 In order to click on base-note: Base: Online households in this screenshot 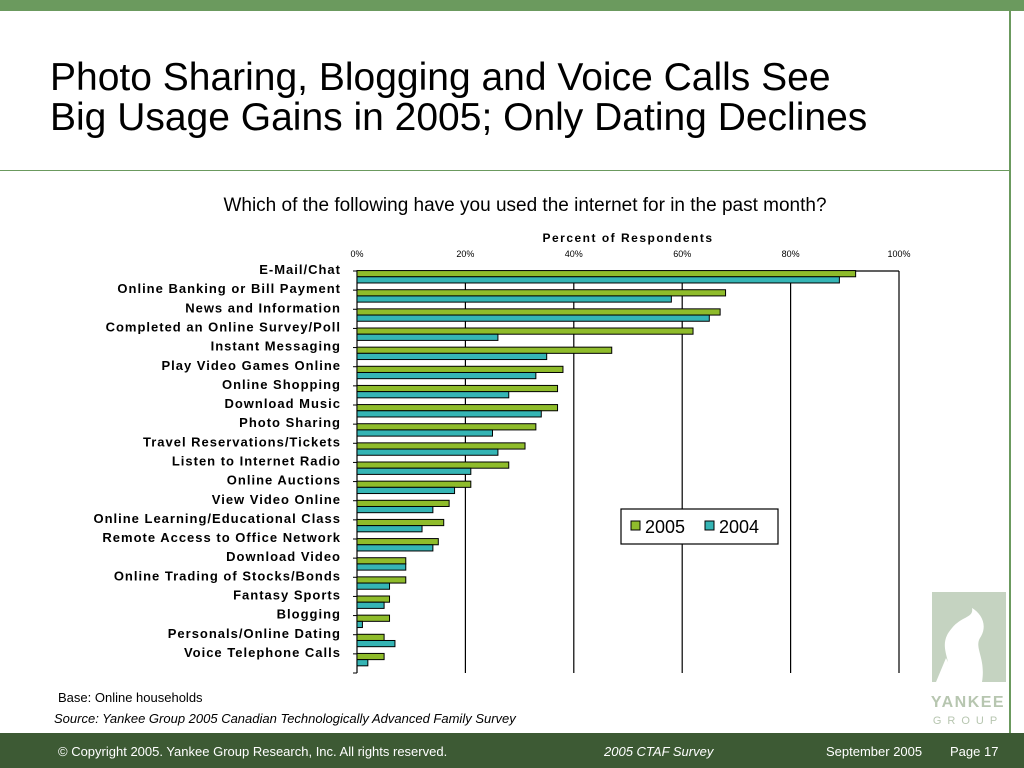, I will do `click(130, 697)`.